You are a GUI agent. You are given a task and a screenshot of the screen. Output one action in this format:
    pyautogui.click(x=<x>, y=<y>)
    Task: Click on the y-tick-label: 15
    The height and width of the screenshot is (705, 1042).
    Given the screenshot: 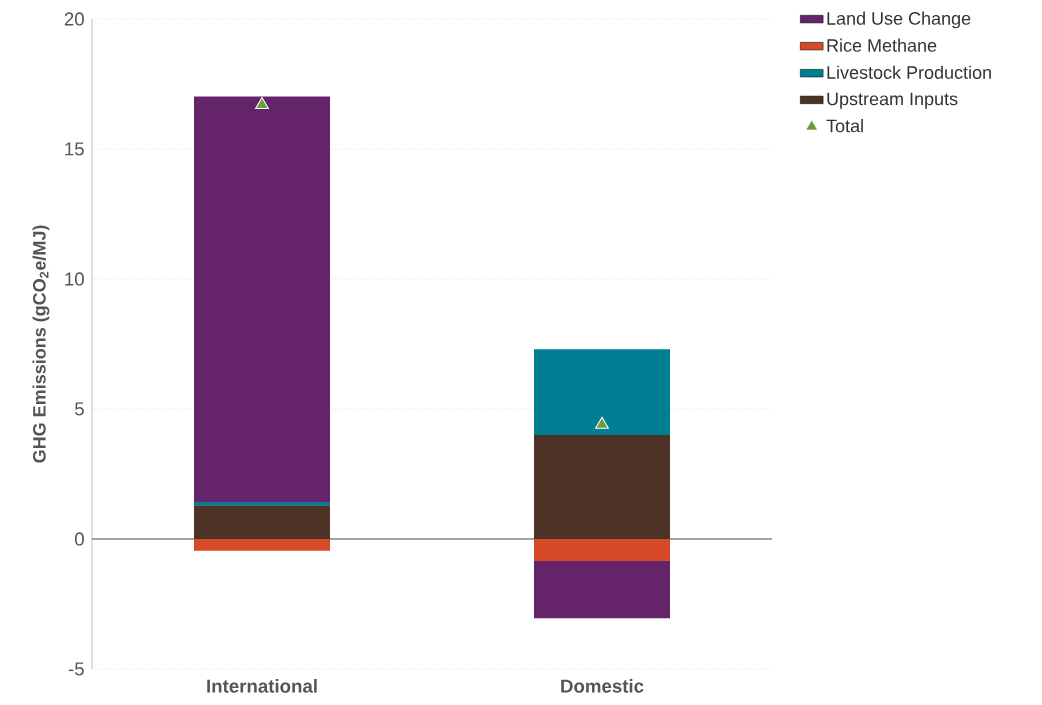 What is the action you would take?
    pyautogui.click(x=74, y=149)
    